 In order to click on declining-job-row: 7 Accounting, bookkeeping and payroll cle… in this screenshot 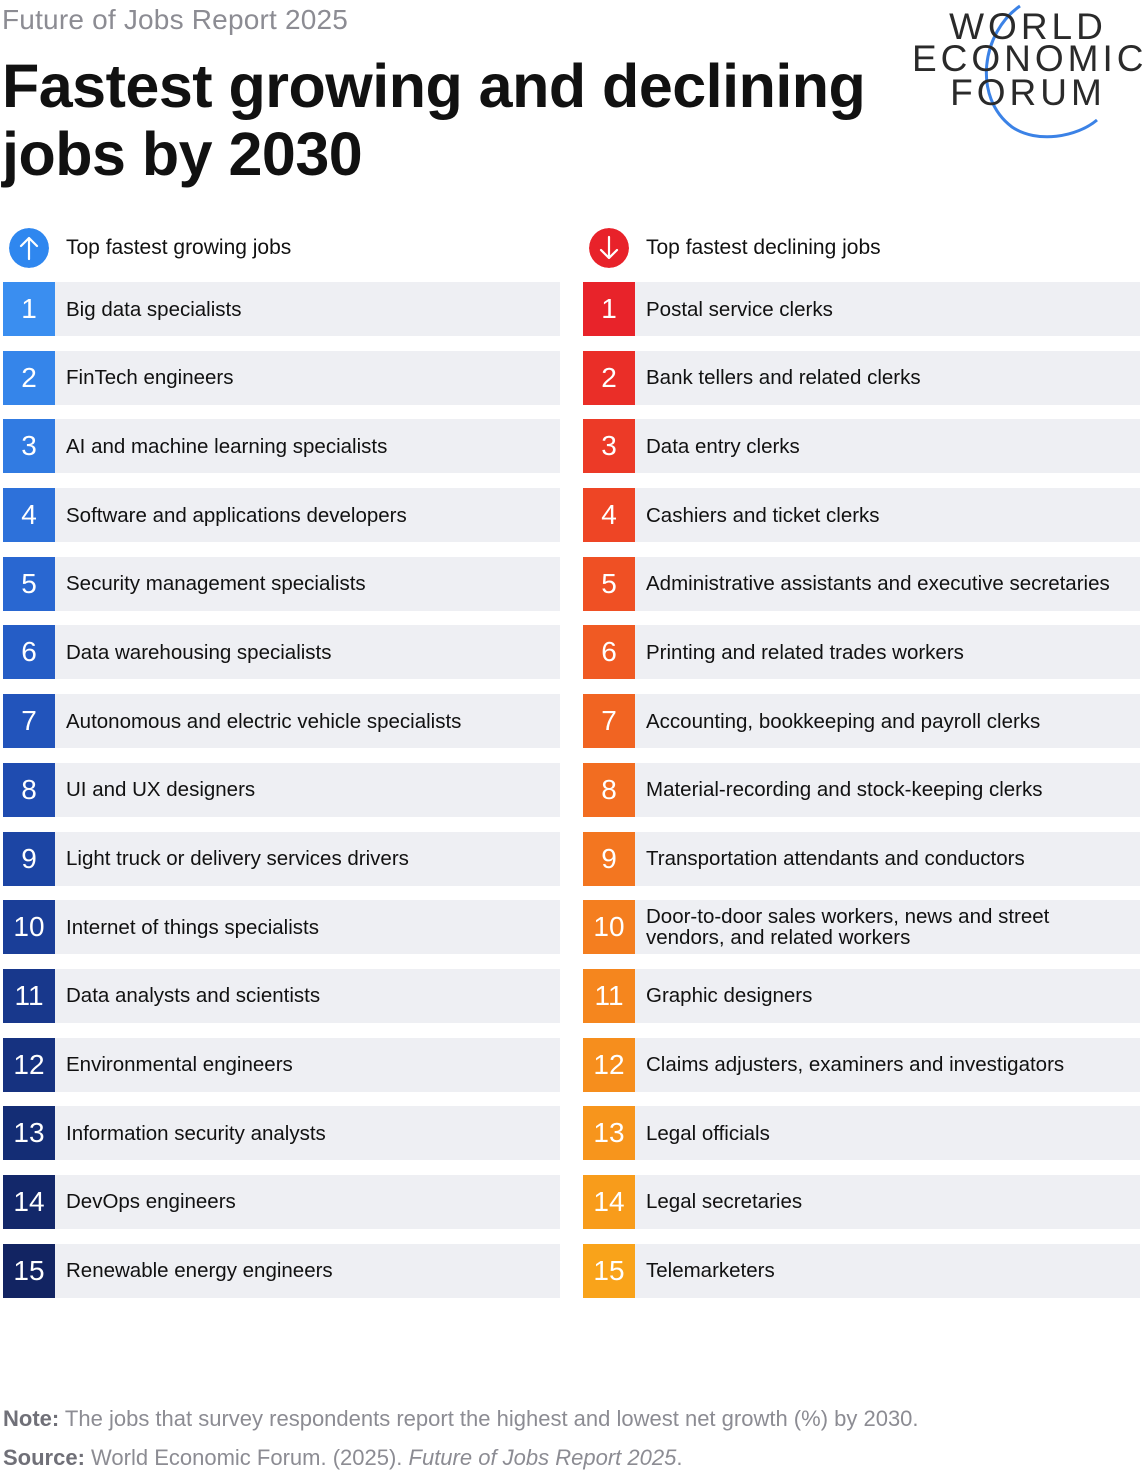, I will do `click(861, 721)`.